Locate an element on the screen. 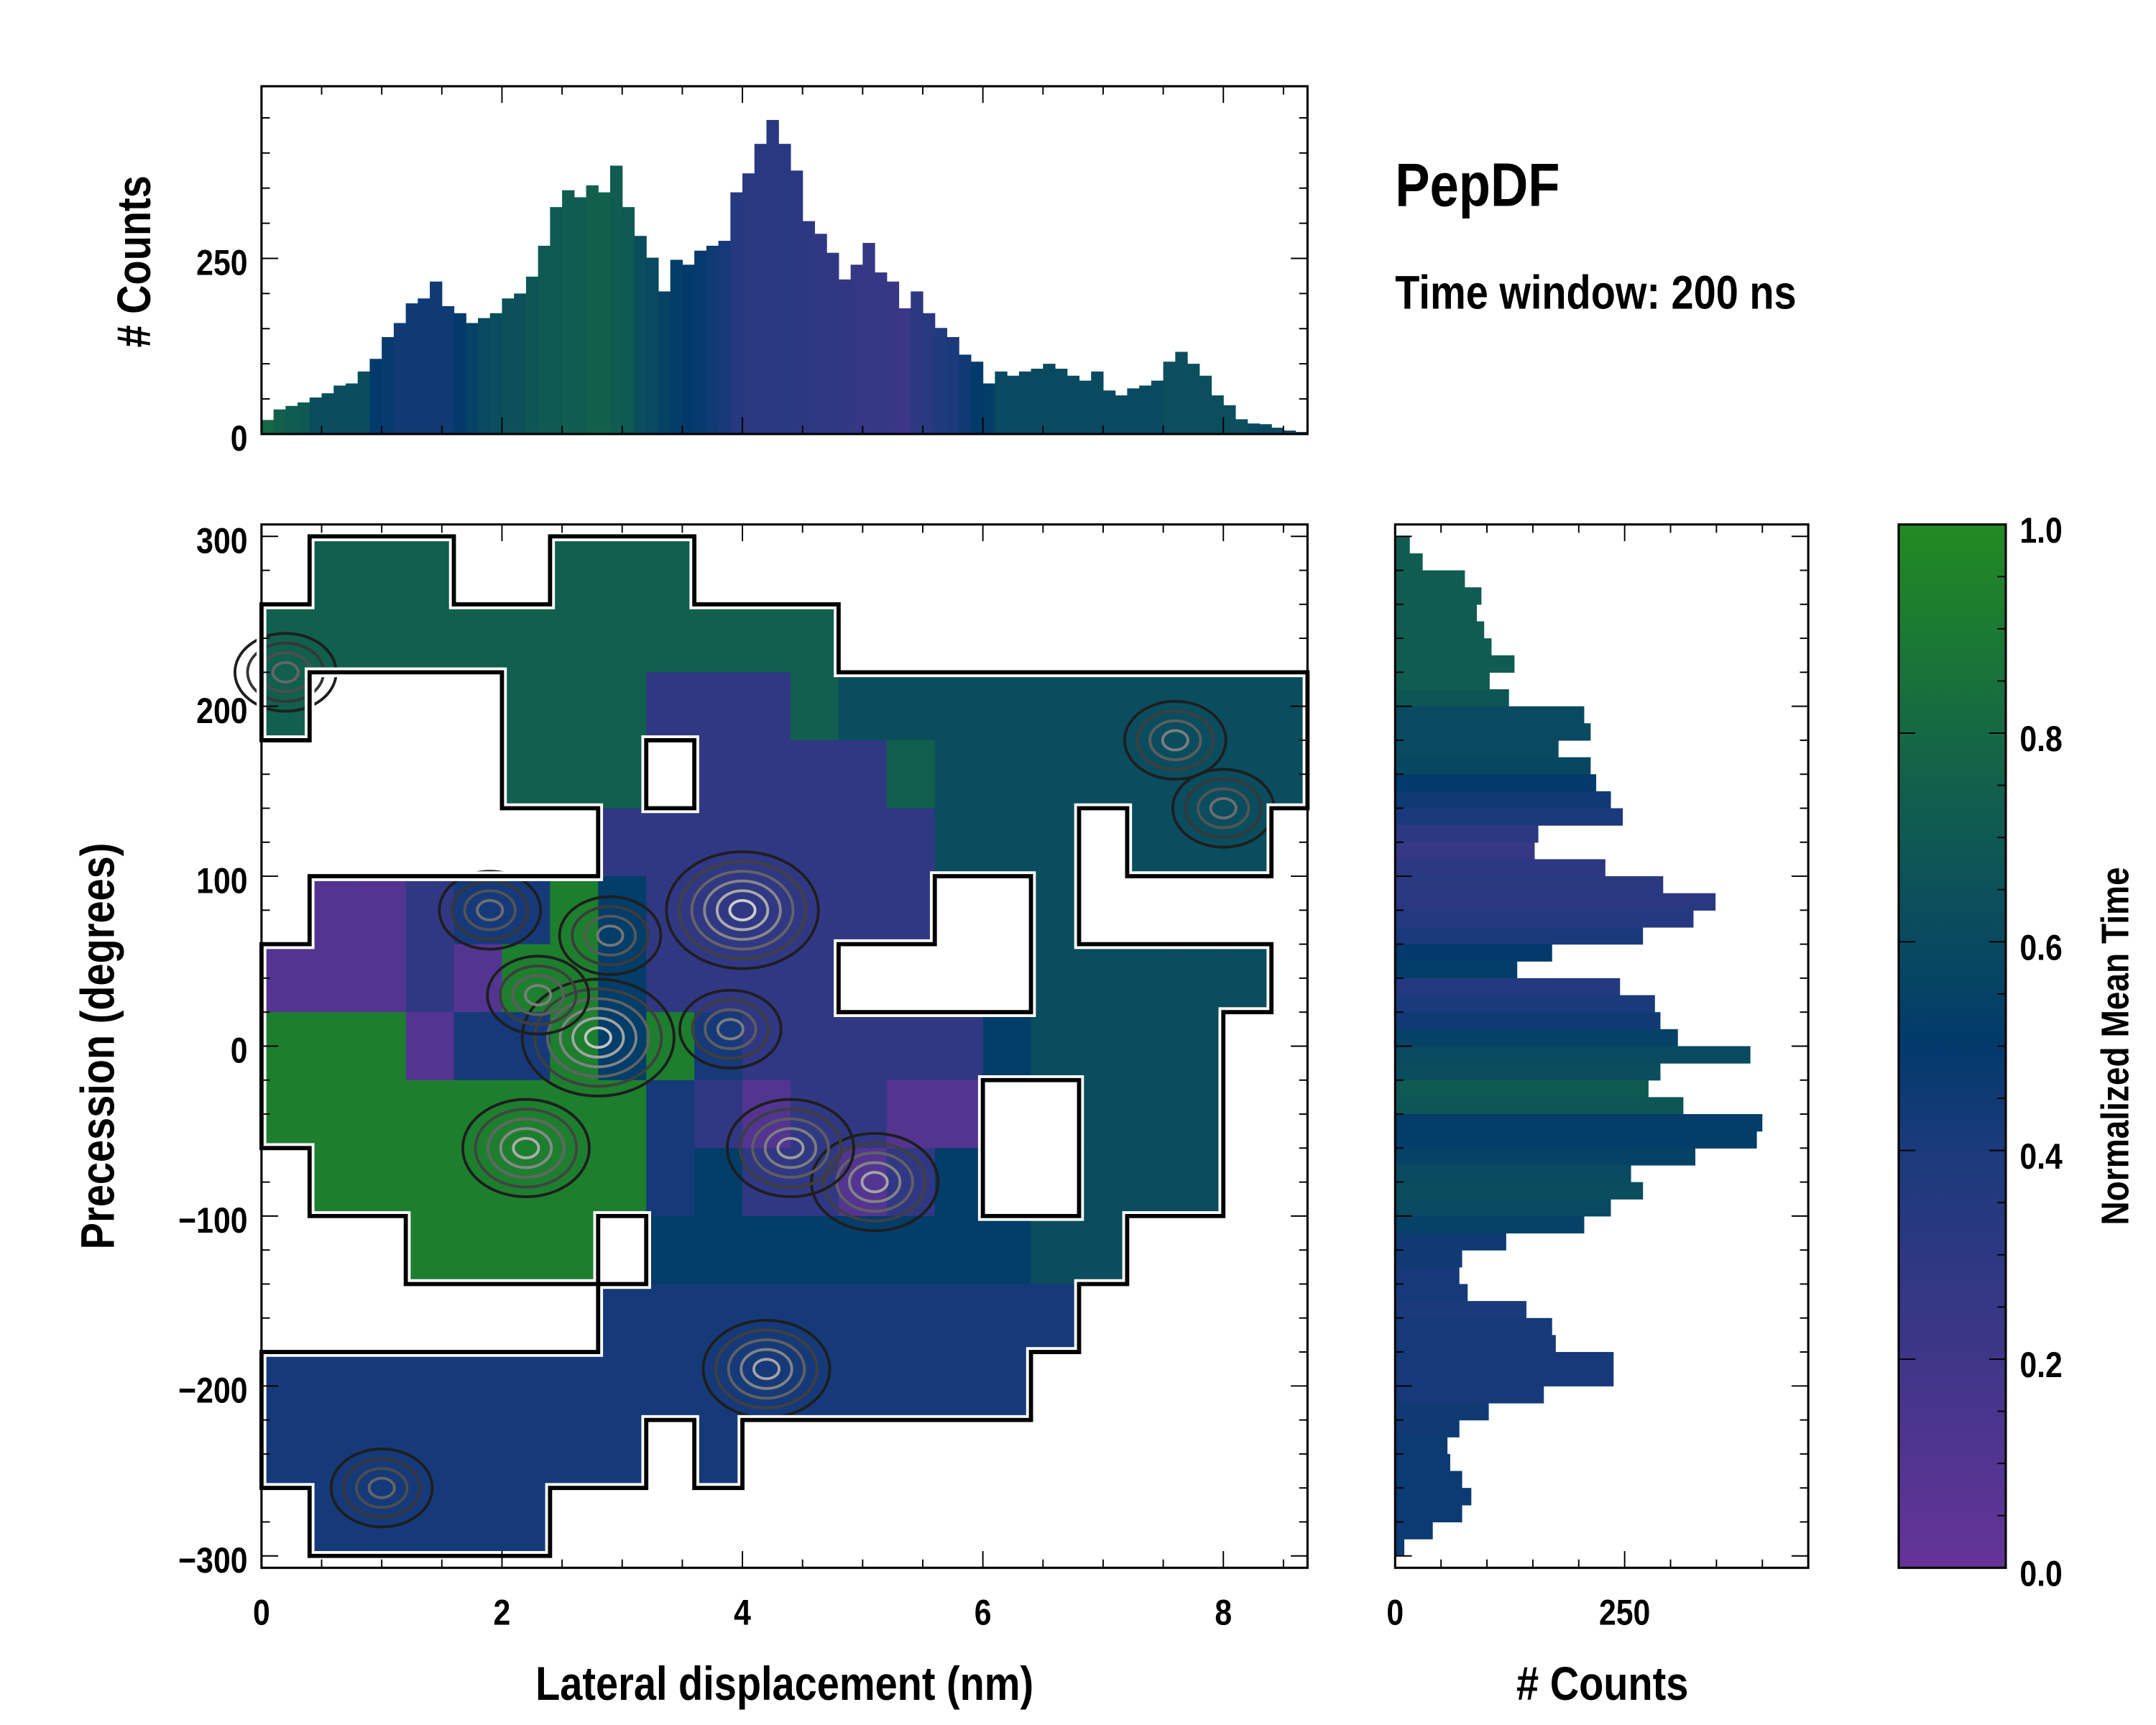 This screenshot has height=1725, width=2156. x-tick-label: 2 is located at coordinates (502, 1612).